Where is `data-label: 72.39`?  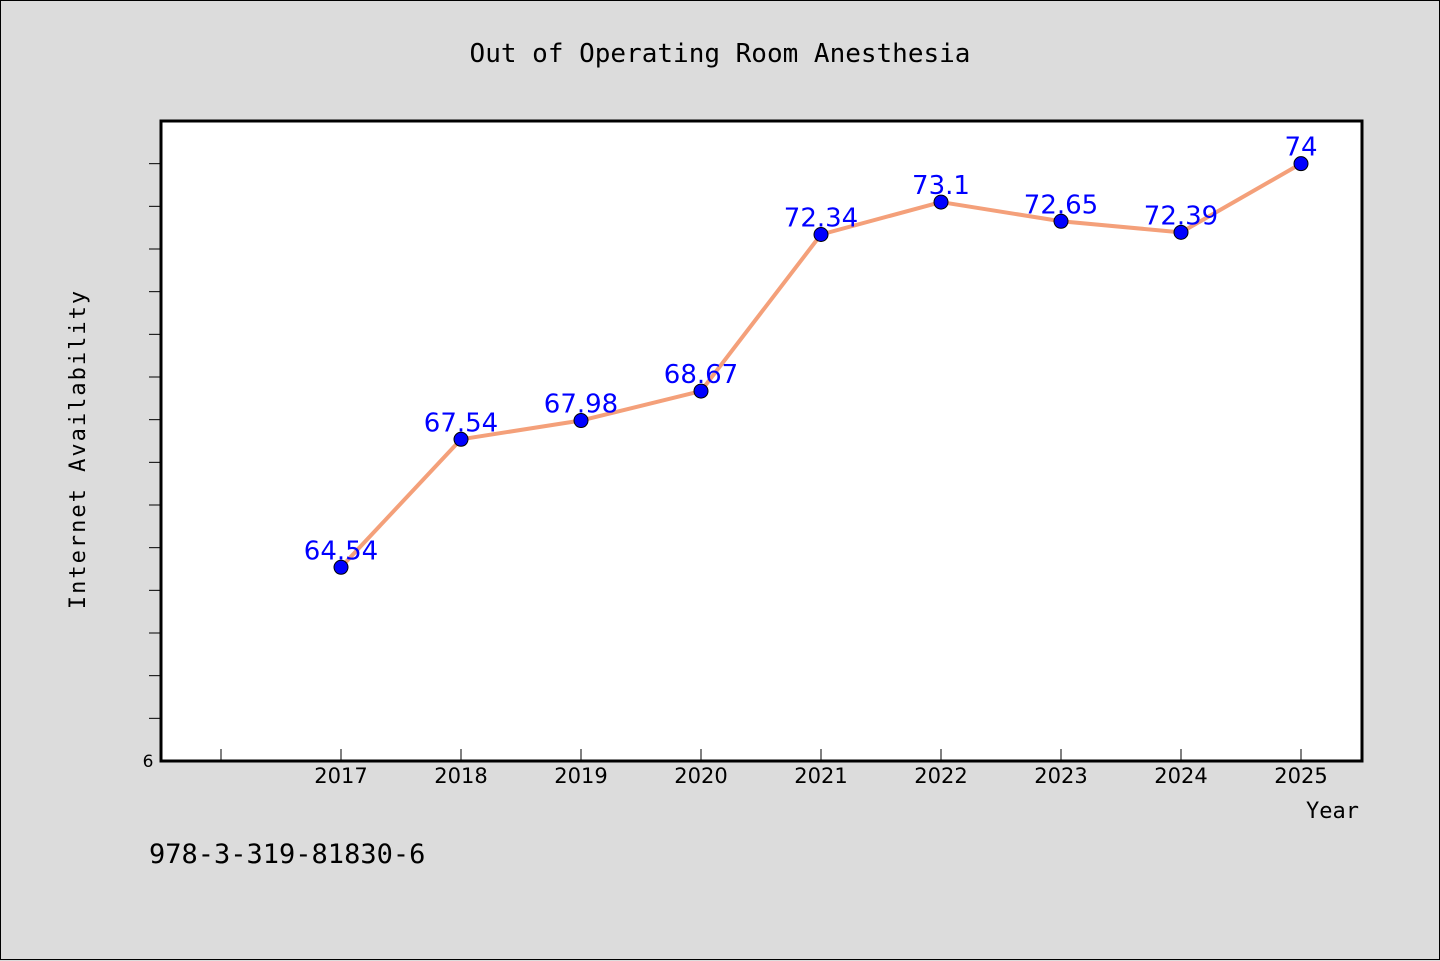 data-label: 72.39 is located at coordinates (1181, 216).